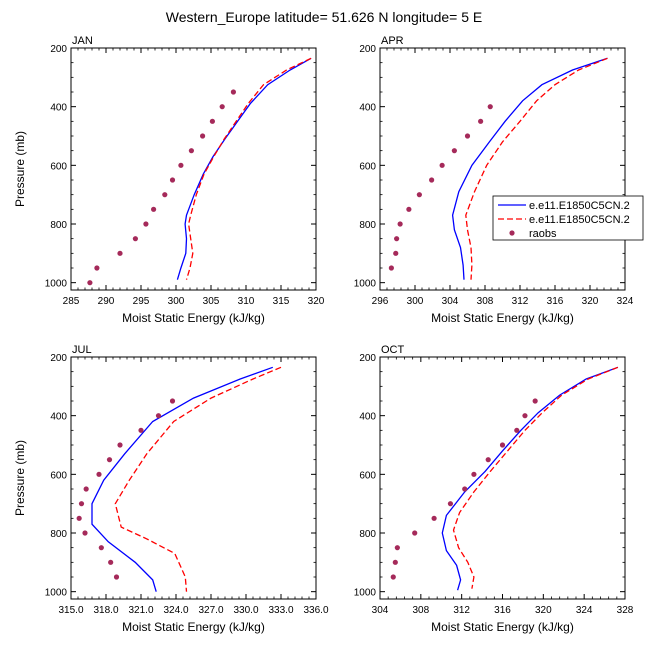 This screenshot has height=648, width=648. Describe the element at coordinates (245, 610) in the screenshot. I see `x-tick-label: 330.0` at that location.